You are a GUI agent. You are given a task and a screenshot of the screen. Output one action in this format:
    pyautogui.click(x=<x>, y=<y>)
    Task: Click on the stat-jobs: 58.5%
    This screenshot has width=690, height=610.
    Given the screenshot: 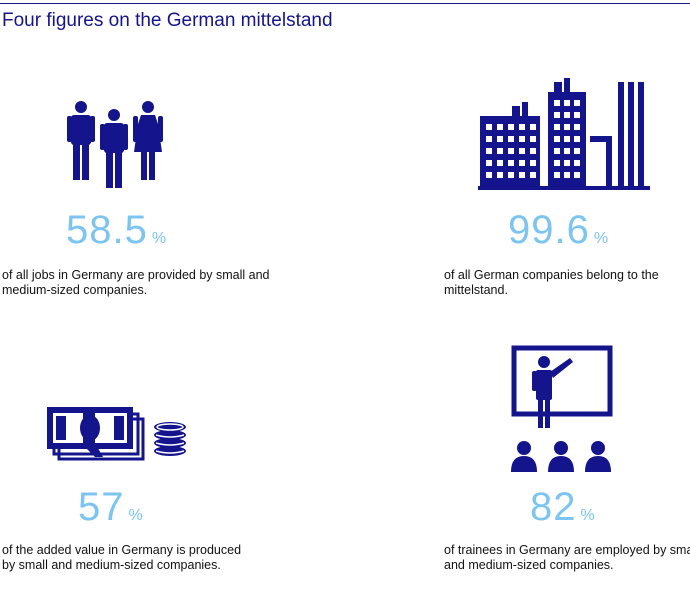 What is the action you would take?
    pyautogui.click(x=116, y=230)
    